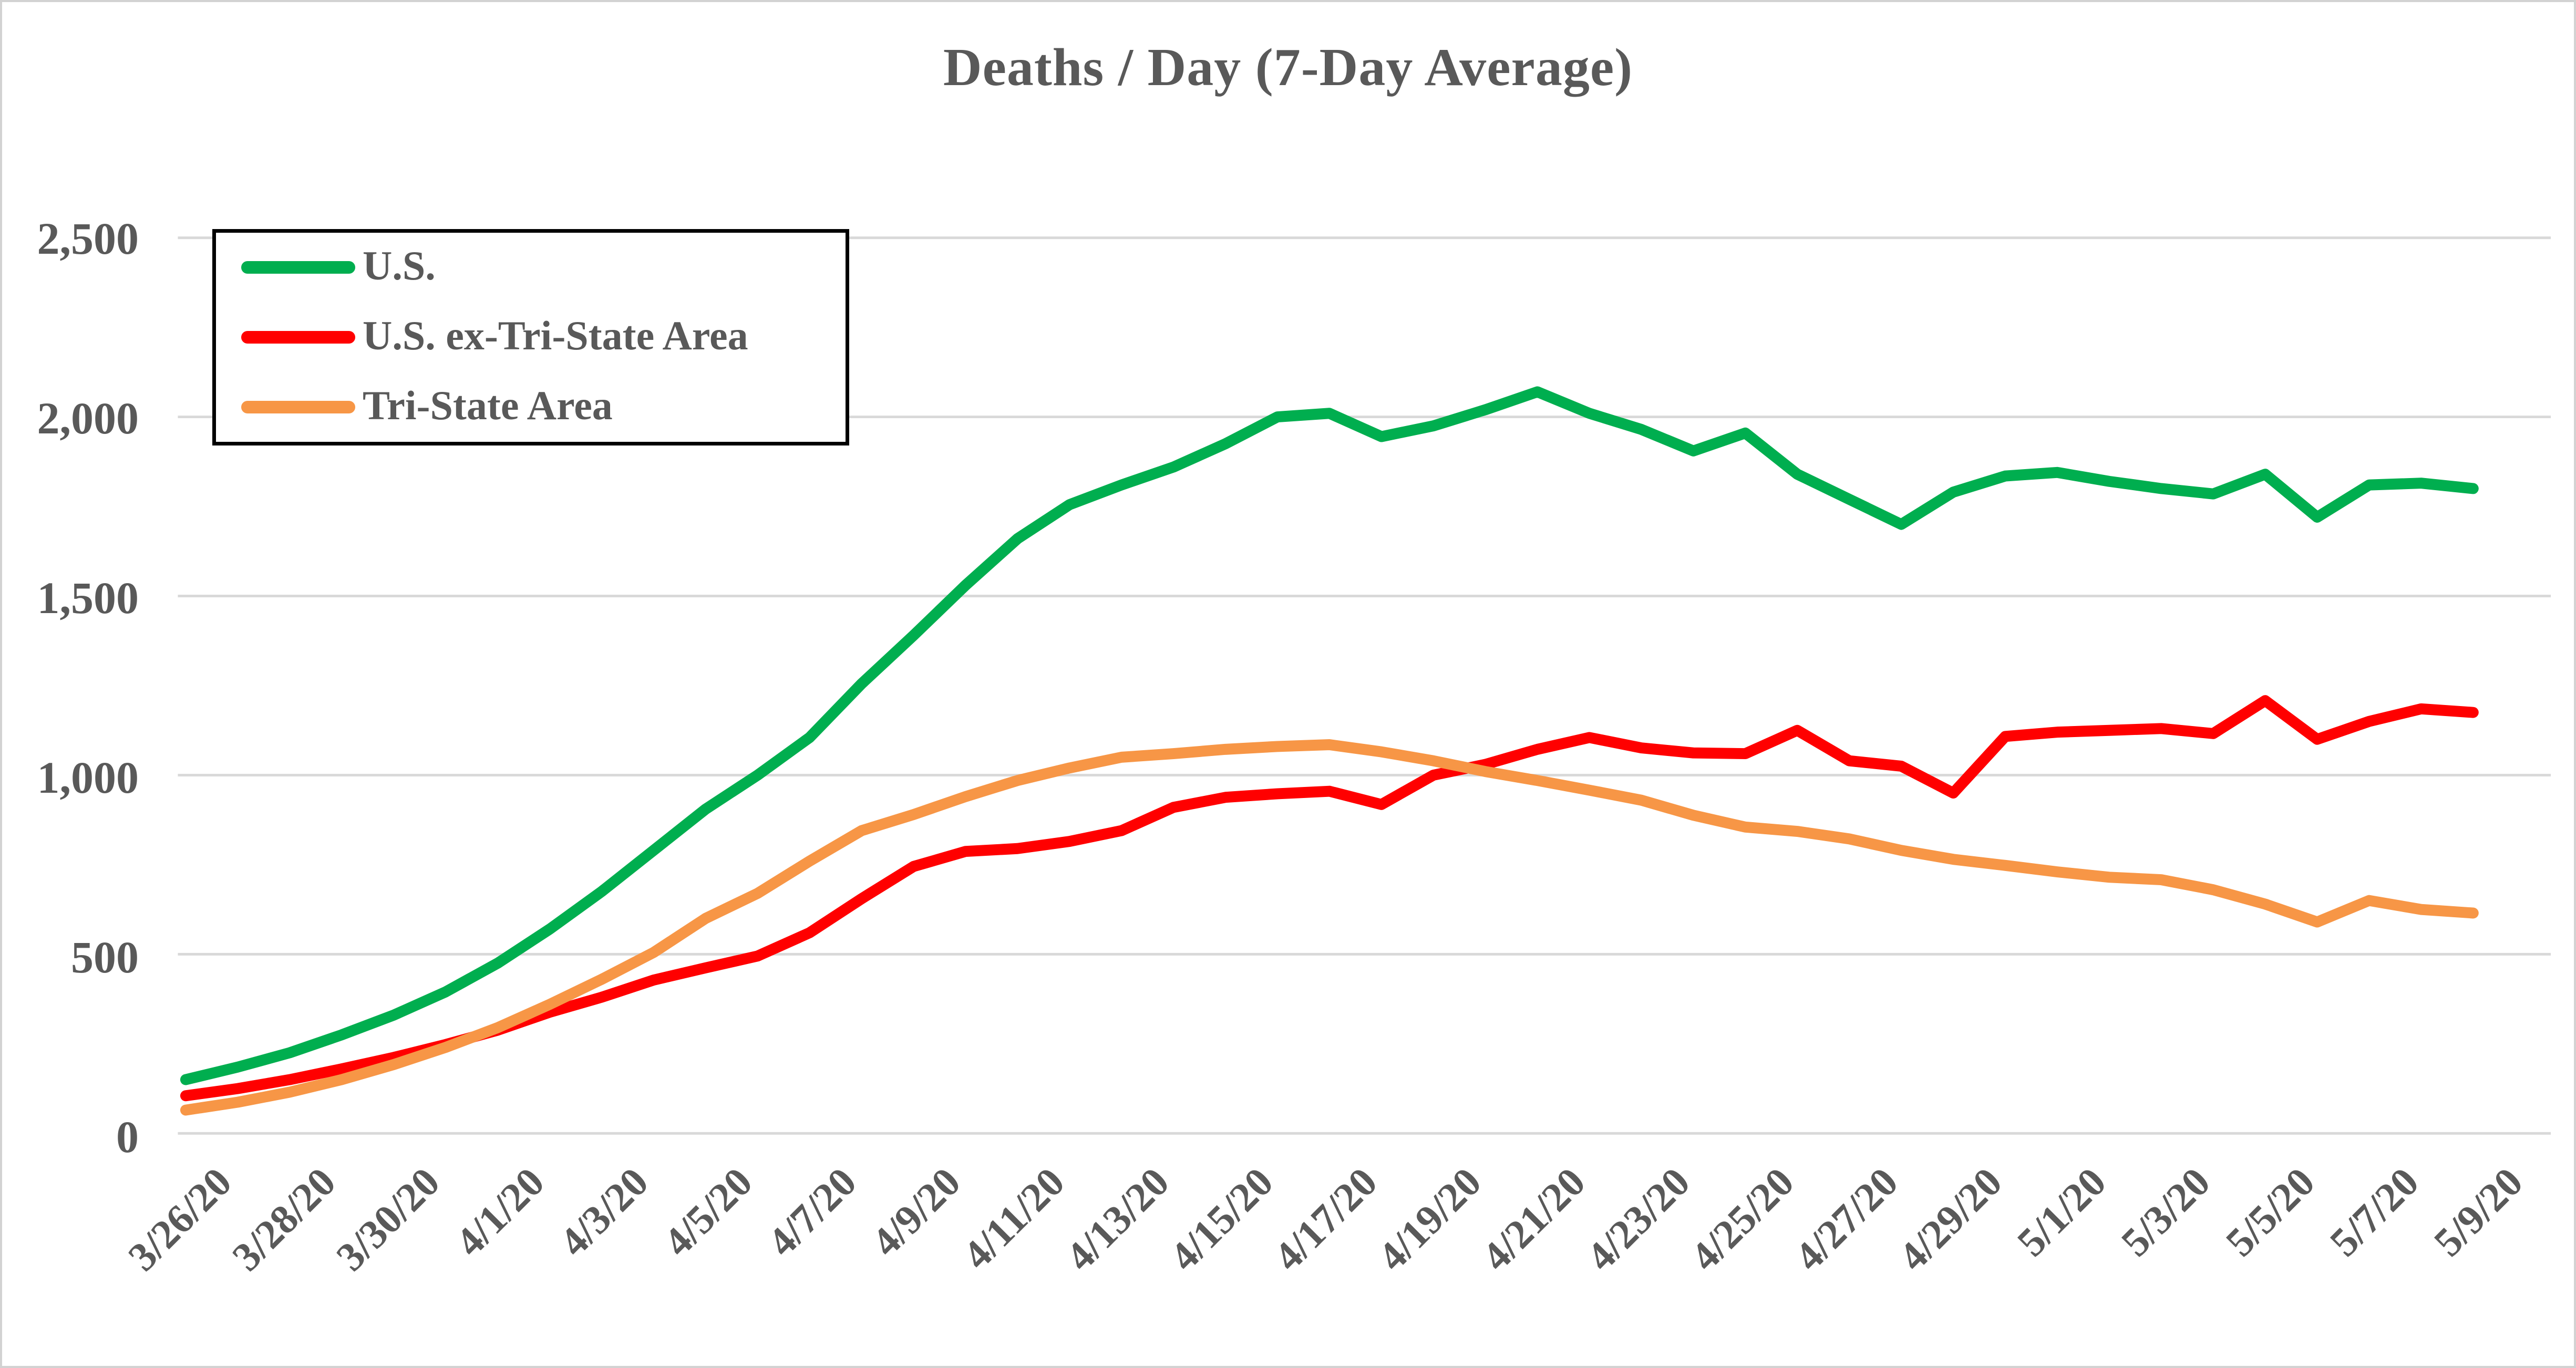 This screenshot has height=1368, width=2576. I want to click on y-tick-label: 1,000, so click(88, 777).